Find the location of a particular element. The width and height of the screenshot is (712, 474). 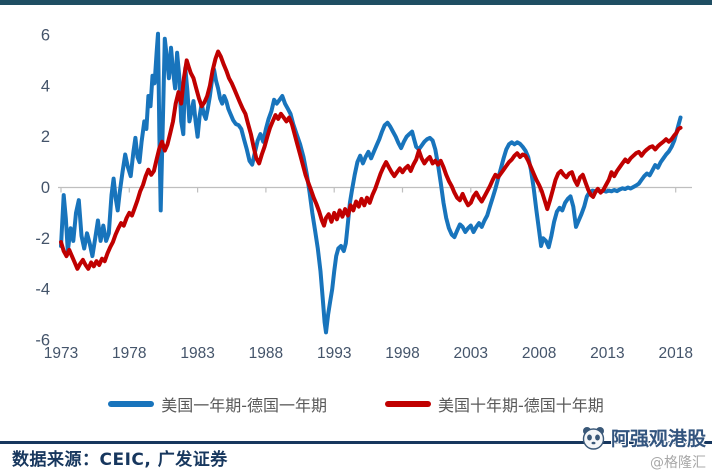

legend-item-us1y-de1y: 美国一年期-德国一年期 is located at coordinates (217, 404).